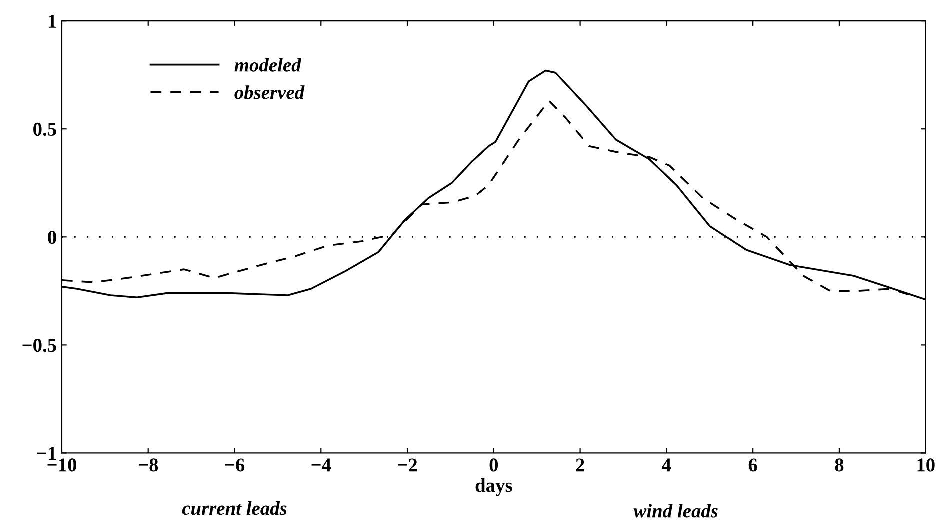  Describe the element at coordinates (39, 345) in the screenshot. I see `y-tick-label: −0.5` at that location.